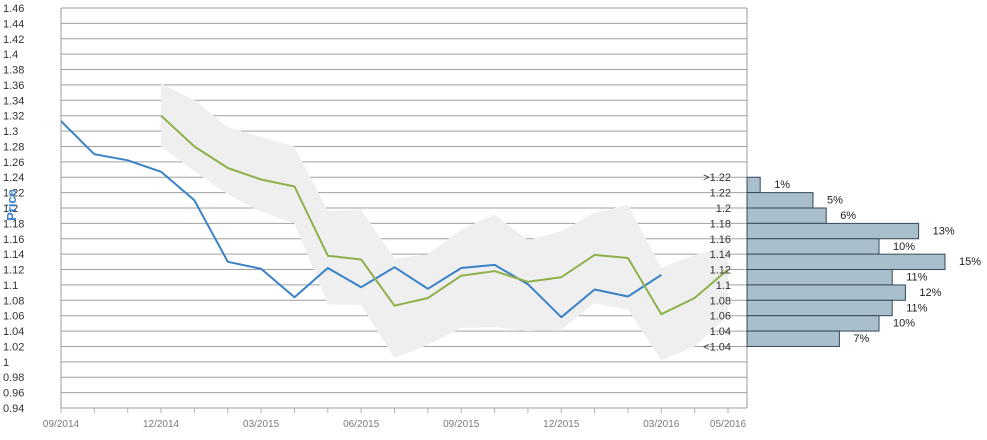 The width and height of the screenshot is (987, 440). Describe the element at coordinates (13, 24) in the screenshot. I see `y-tick-label: 1.44` at that location.